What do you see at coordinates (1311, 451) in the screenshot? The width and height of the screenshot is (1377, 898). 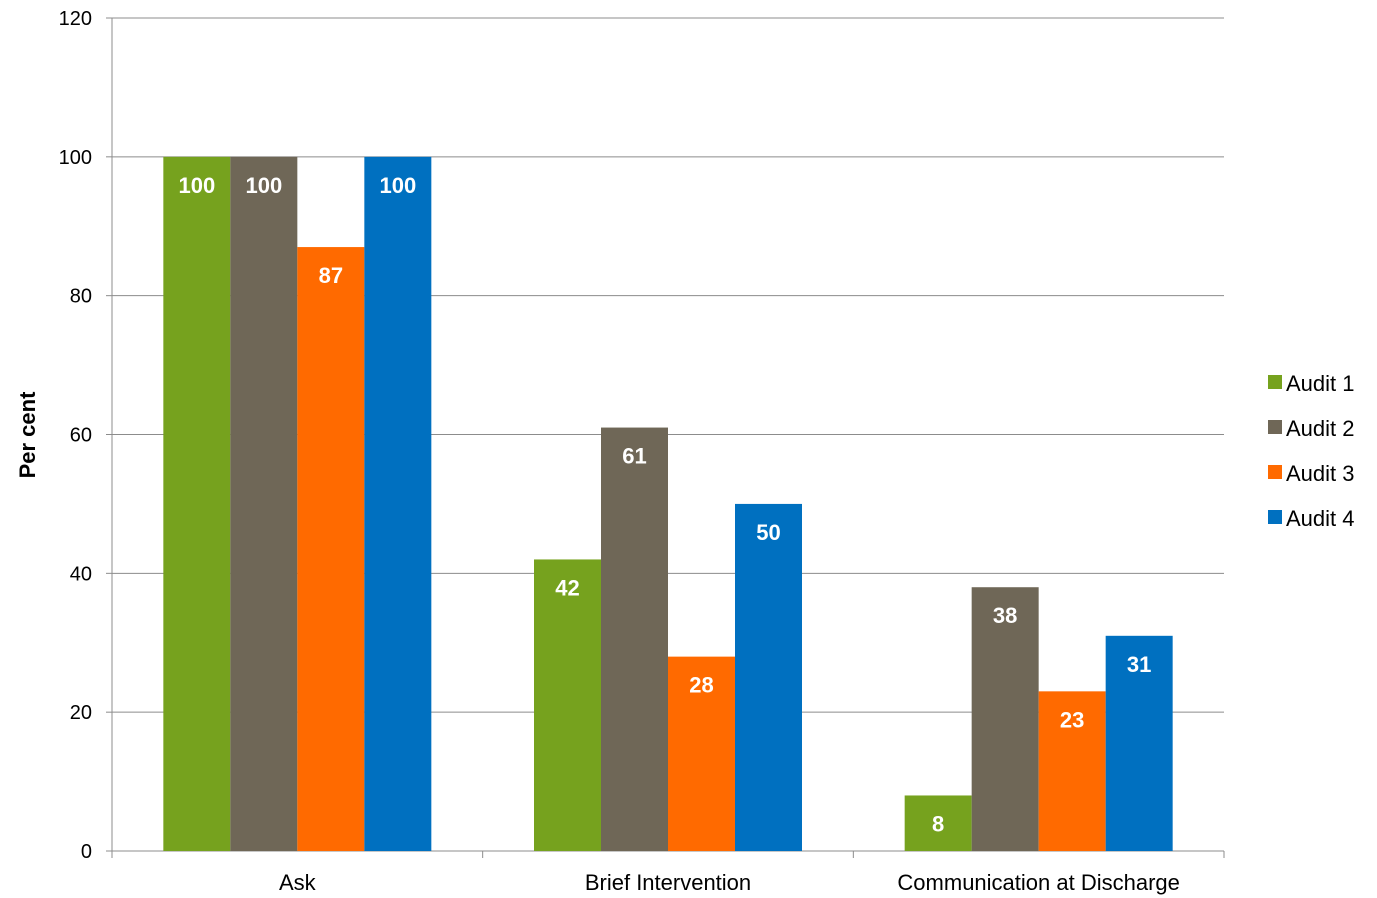 I see `legend: Audit 1 Audit 2 Audit 3 Audit 4` at bounding box center [1311, 451].